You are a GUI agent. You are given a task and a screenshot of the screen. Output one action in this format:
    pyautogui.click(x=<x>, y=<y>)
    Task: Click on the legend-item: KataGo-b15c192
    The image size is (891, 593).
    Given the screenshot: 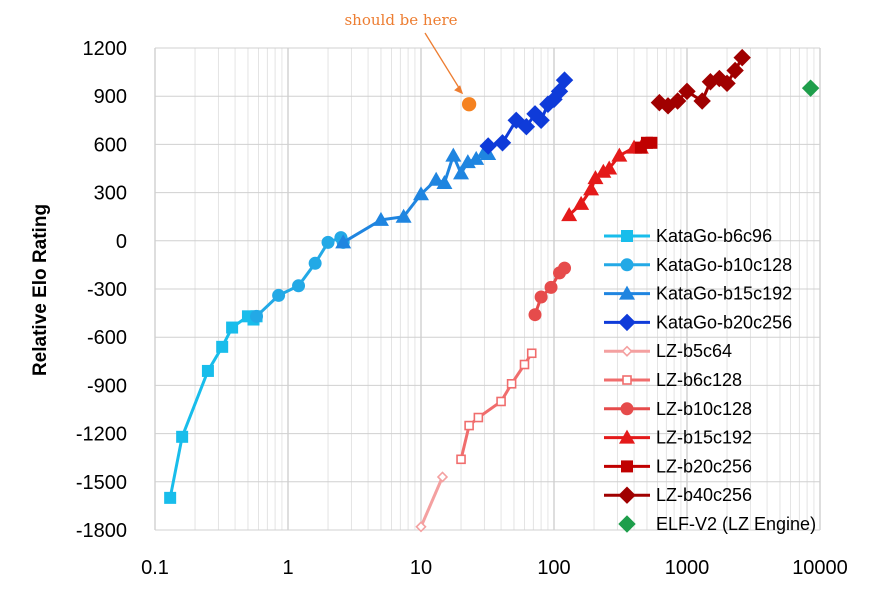 What is the action you would take?
    pyautogui.click(x=698, y=294)
    